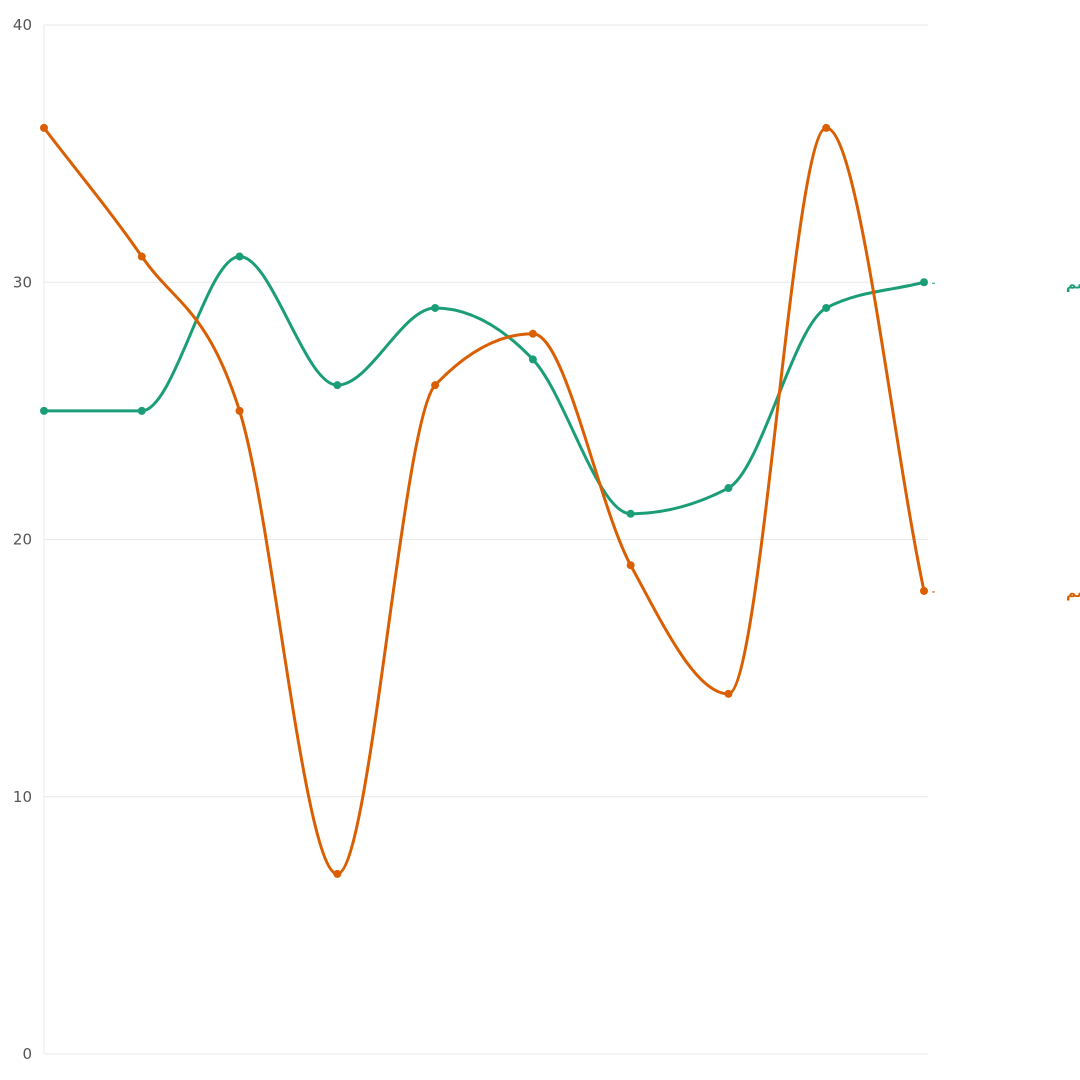 Image resolution: width=1080 pixels, height=1080 pixels. I want to click on y-tick-label: 30, so click(22, 282).